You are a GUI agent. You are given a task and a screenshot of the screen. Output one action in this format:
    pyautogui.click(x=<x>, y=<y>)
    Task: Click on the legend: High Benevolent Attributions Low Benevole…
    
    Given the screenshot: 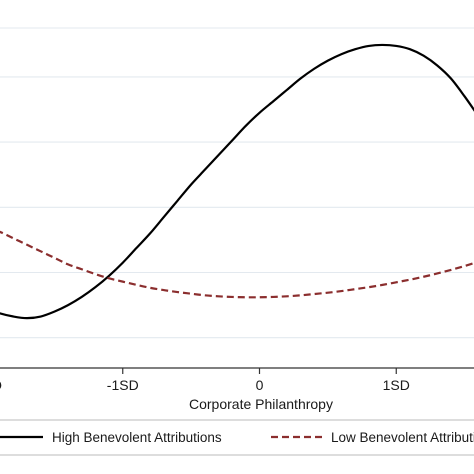 What is the action you would take?
    pyautogui.click(x=237, y=437)
    